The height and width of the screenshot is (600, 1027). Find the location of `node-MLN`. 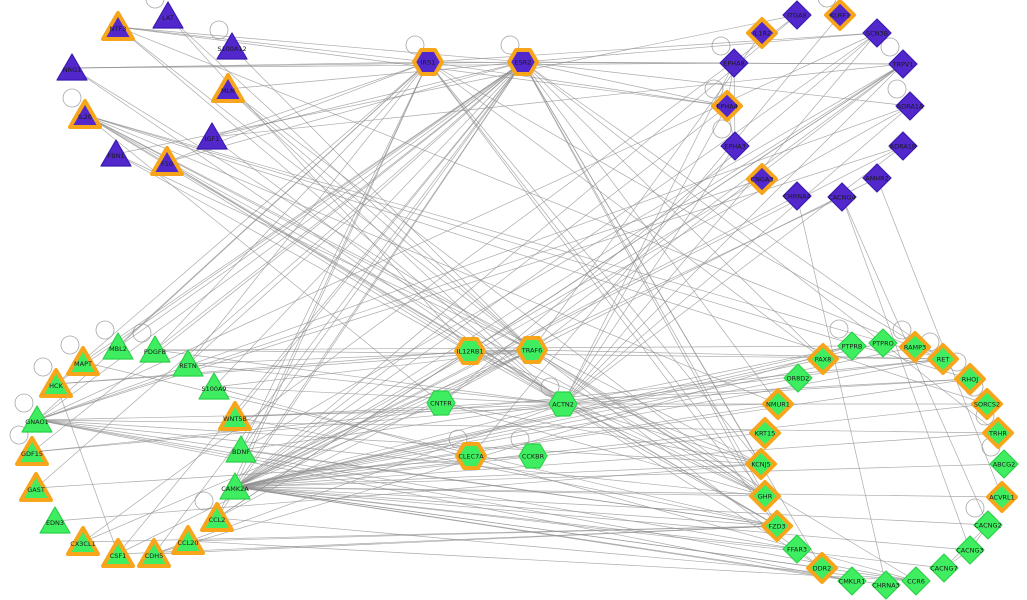

node-MLN is located at coordinates (228, 88).